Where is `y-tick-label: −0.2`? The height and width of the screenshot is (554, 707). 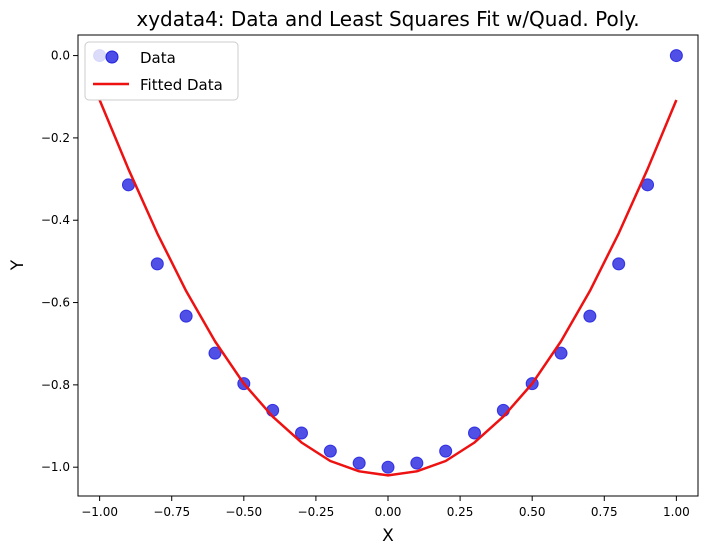 y-tick-label: −0.2 is located at coordinates (55, 138).